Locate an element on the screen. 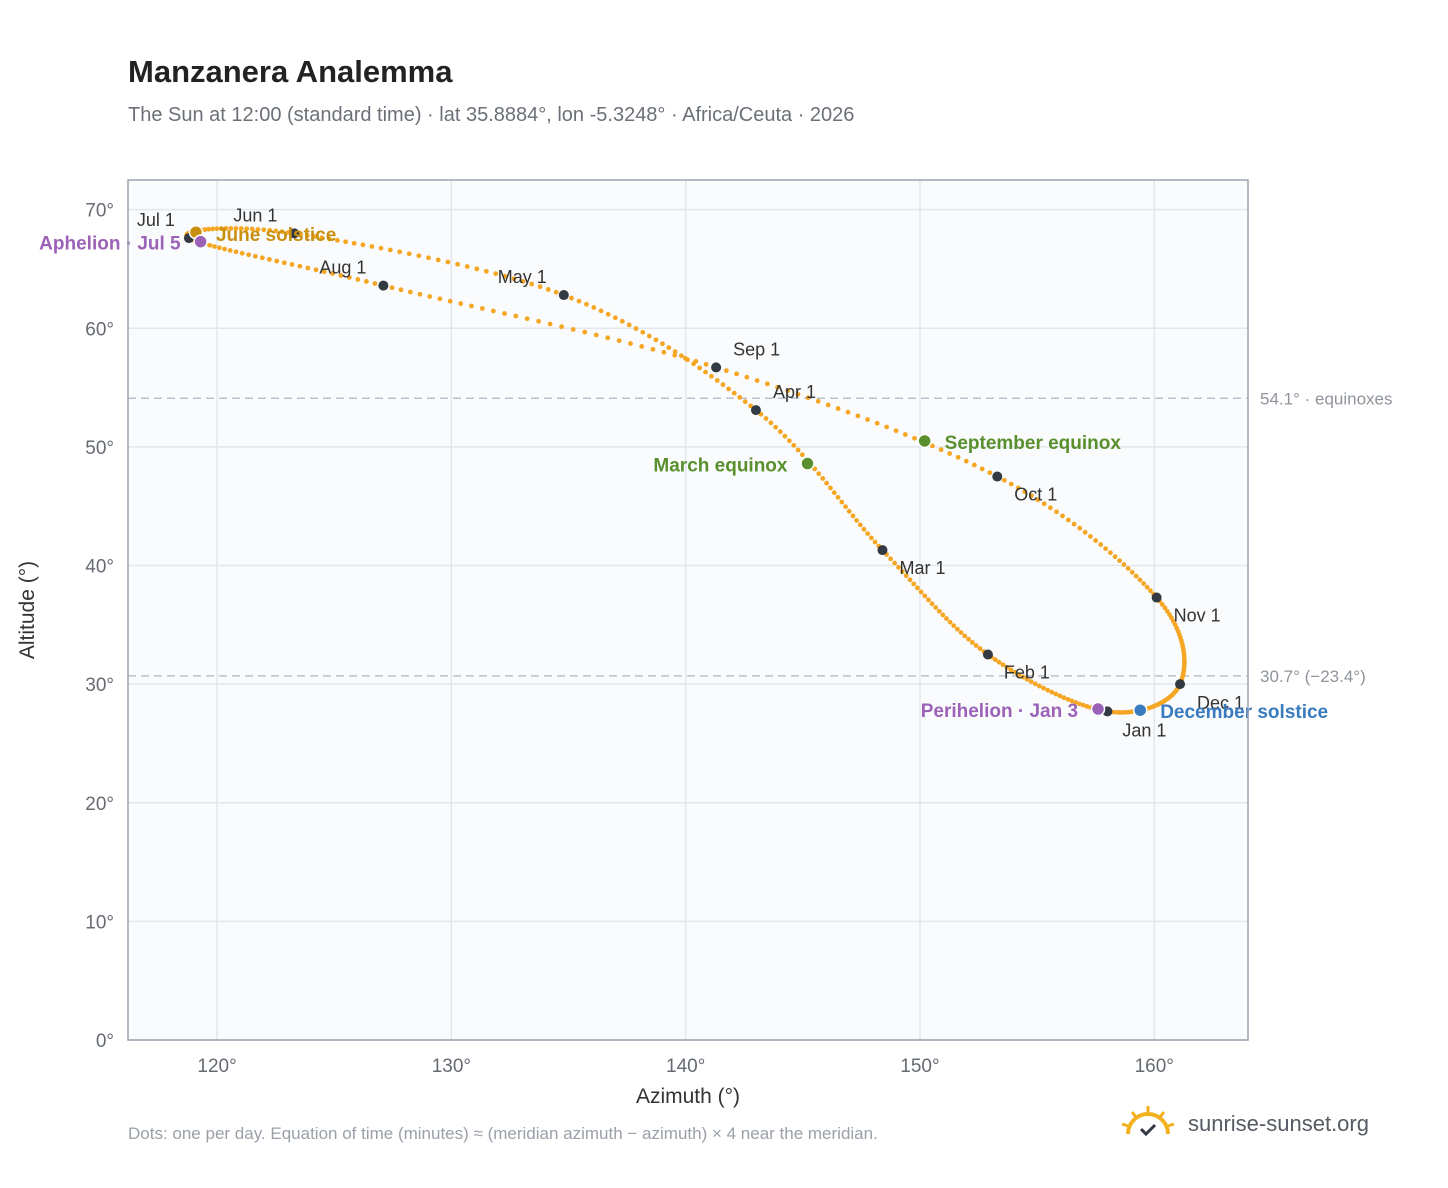  month-marker-label: Aug 1 is located at coordinates (342, 268).